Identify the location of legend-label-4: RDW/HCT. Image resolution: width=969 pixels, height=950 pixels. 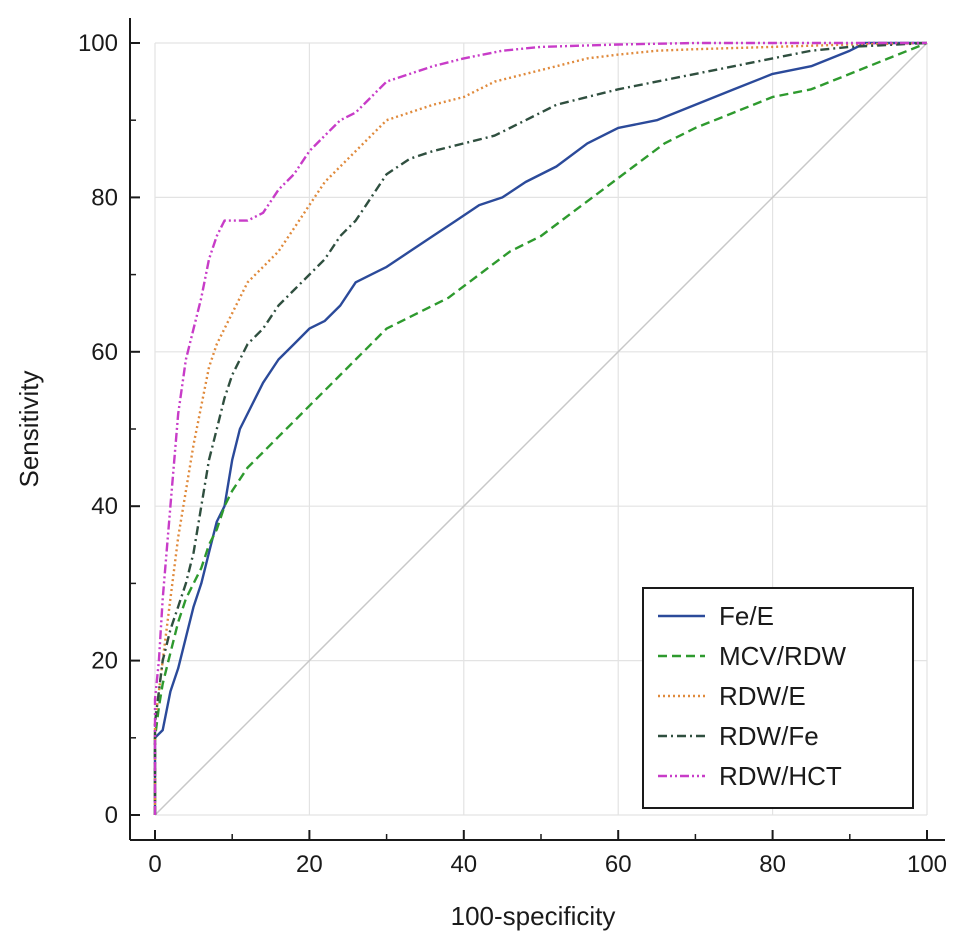
(780, 776).